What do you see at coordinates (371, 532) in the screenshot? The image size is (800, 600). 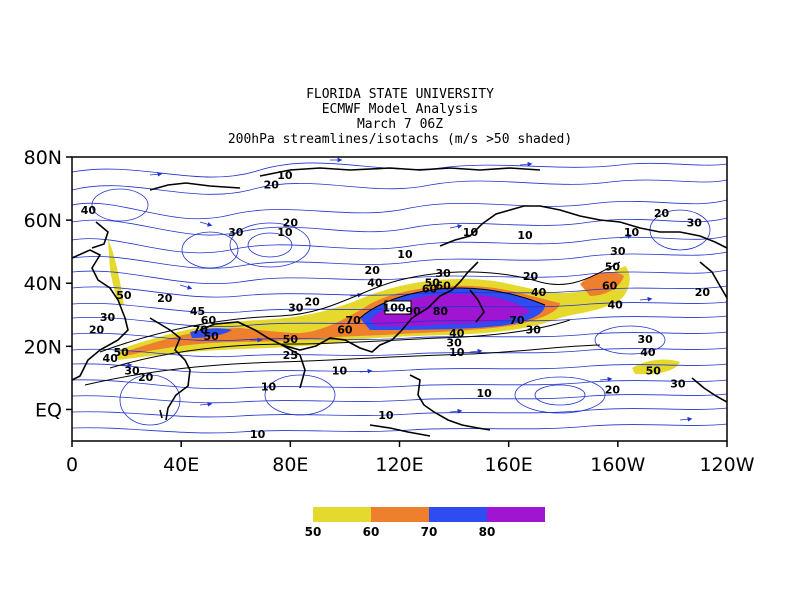 I see `legend-label: 60` at bounding box center [371, 532].